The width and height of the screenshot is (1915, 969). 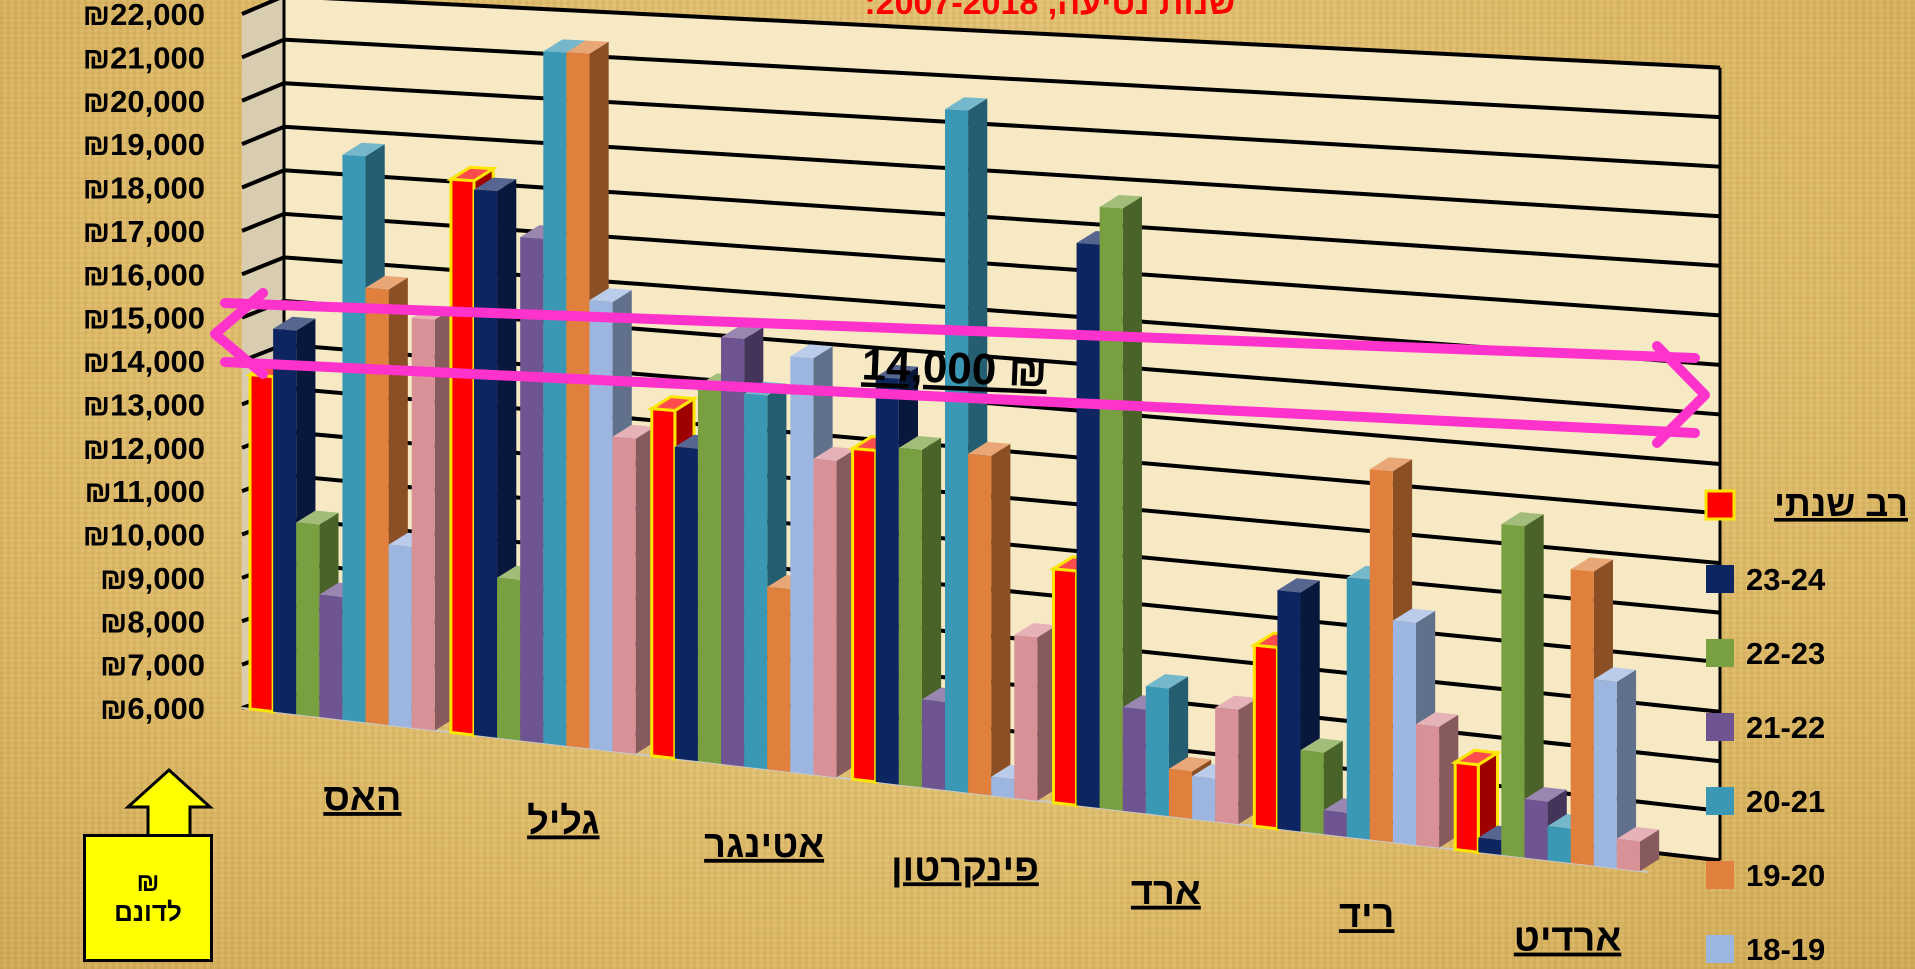 What do you see at coordinates (764, 845) in the screenshot?
I see `category-label: אטינגר` at bounding box center [764, 845].